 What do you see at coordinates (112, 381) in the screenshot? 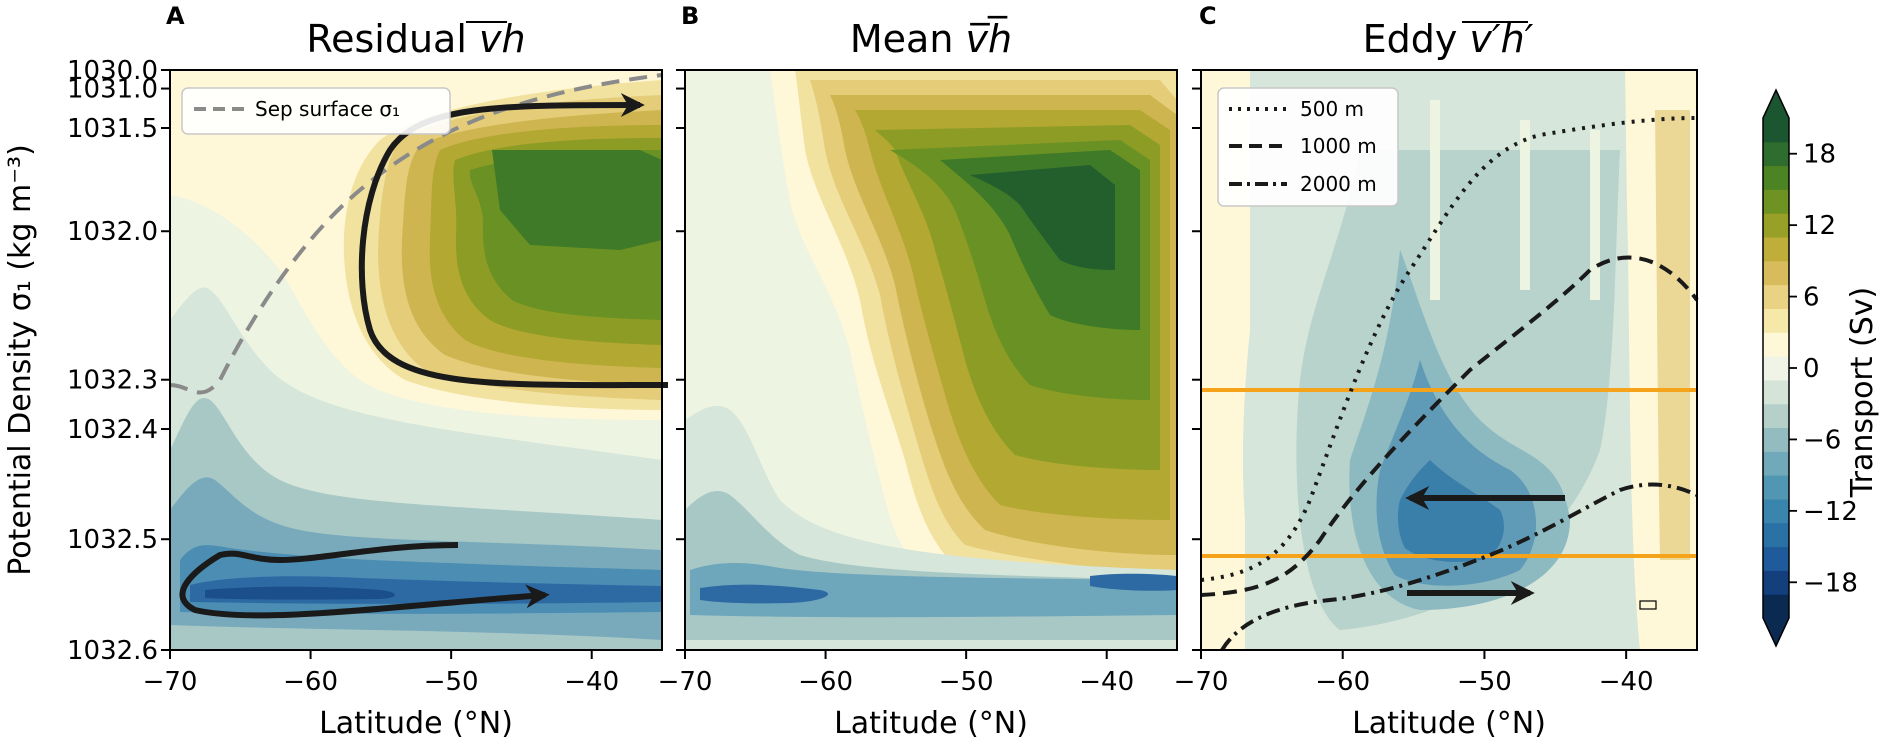
I see `y-tick-label: 1032.3` at bounding box center [112, 381].